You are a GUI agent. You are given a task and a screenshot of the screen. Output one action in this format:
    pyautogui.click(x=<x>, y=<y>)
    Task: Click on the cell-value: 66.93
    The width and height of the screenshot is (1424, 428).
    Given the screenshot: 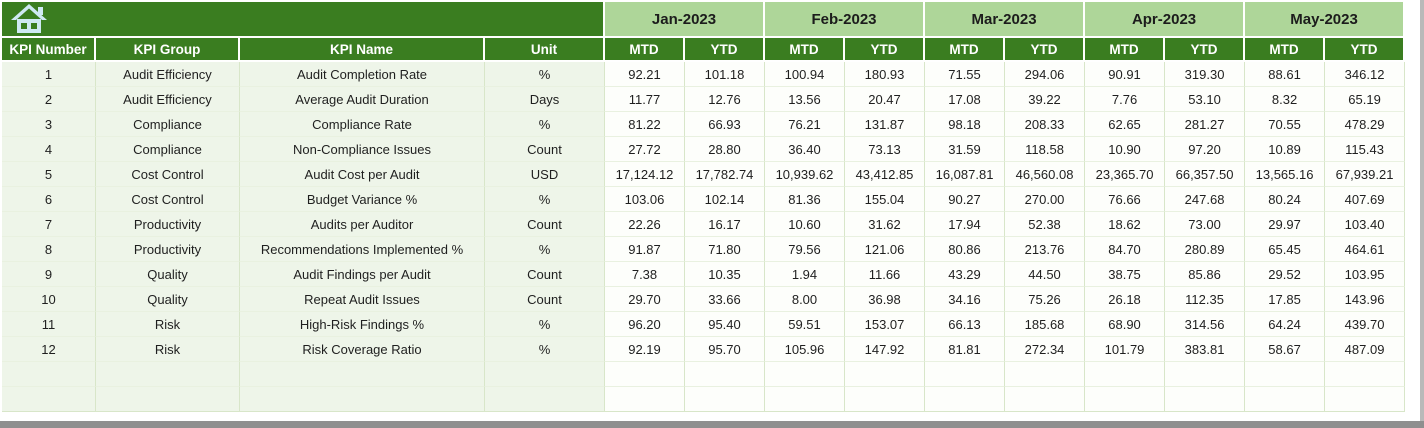 What is the action you would take?
    pyautogui.click(x=725, y=124)
    